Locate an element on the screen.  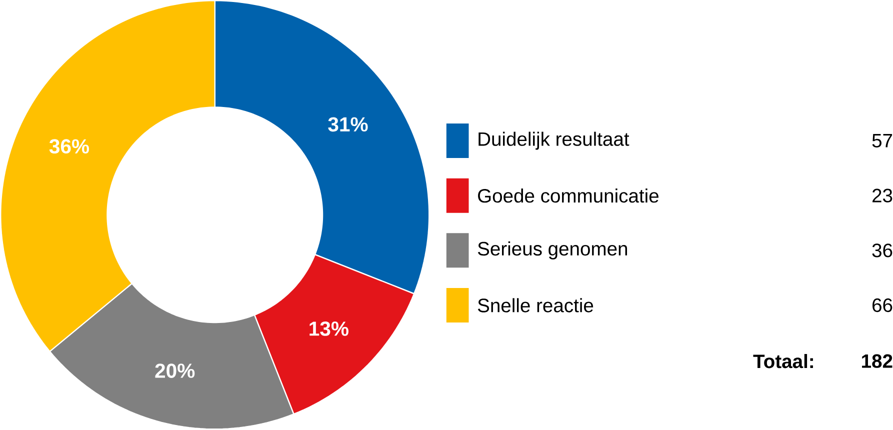
legend-label: Duidelijk resultaat is located at coordinates (554, 141).